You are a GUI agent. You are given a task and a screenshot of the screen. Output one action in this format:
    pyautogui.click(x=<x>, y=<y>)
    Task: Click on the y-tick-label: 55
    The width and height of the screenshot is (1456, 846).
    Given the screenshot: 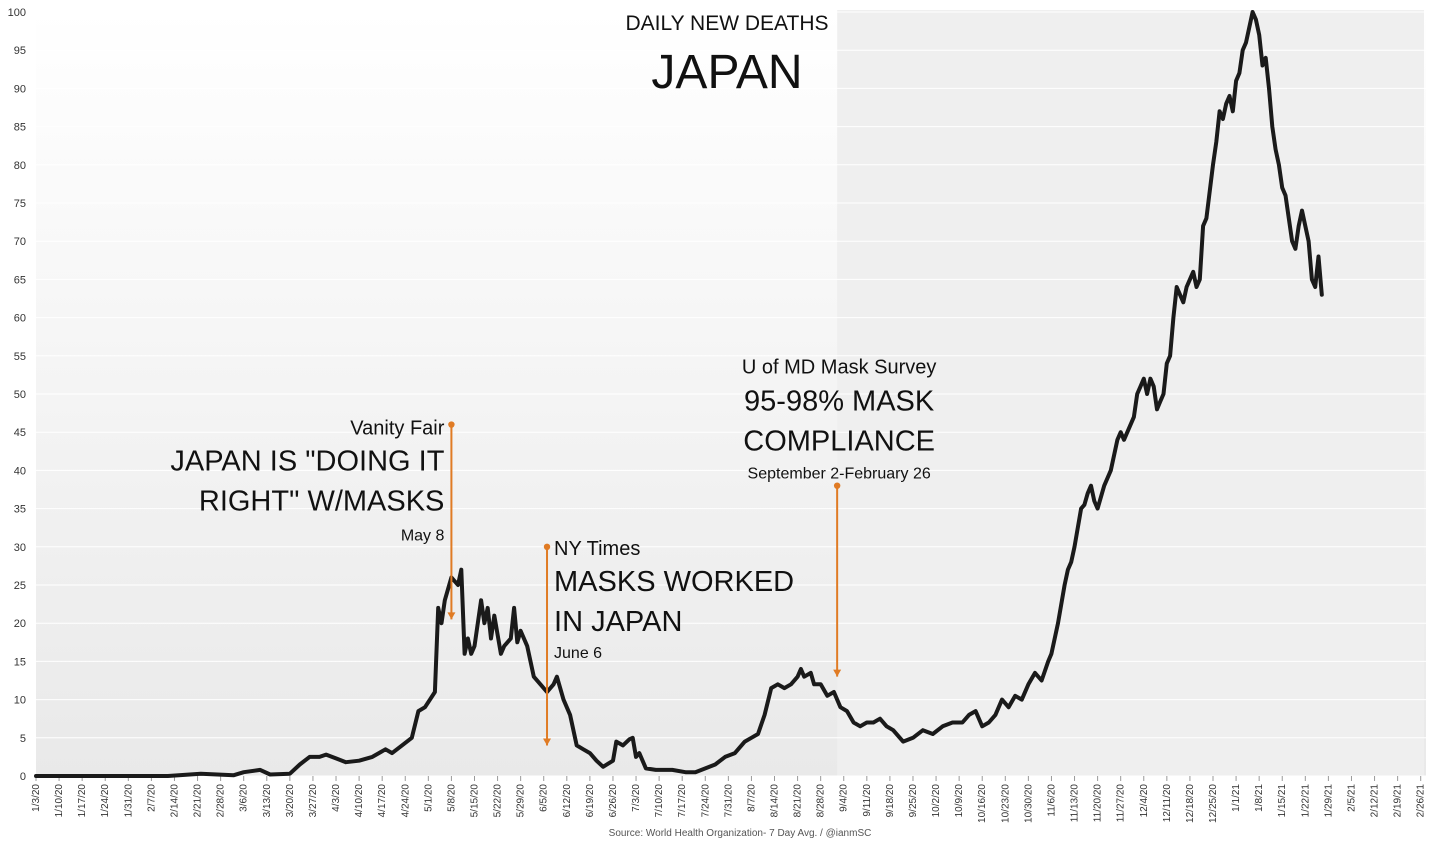 What is the action you would take?
    pyautogui.click(x=20, y=357)
    